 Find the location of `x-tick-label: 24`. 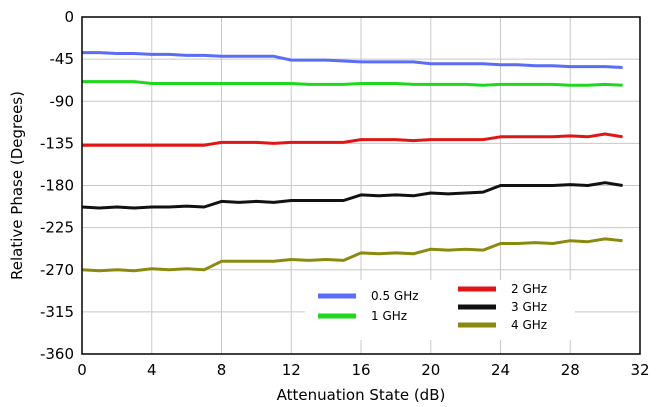

x-tick-label: 24 is located at coordinates (500, 370).